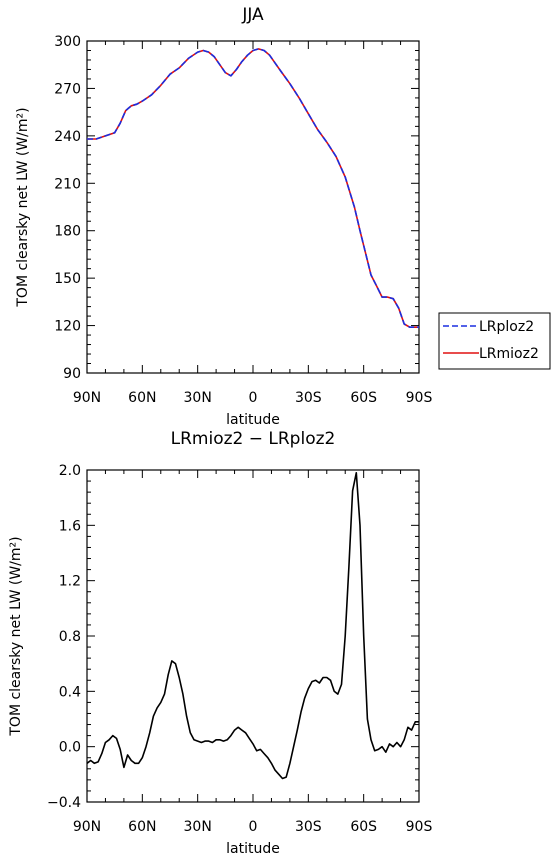 The height and width of the screenshot is (861, 554). I want to click on y-tick-label: −0.4, so click(64, 803).